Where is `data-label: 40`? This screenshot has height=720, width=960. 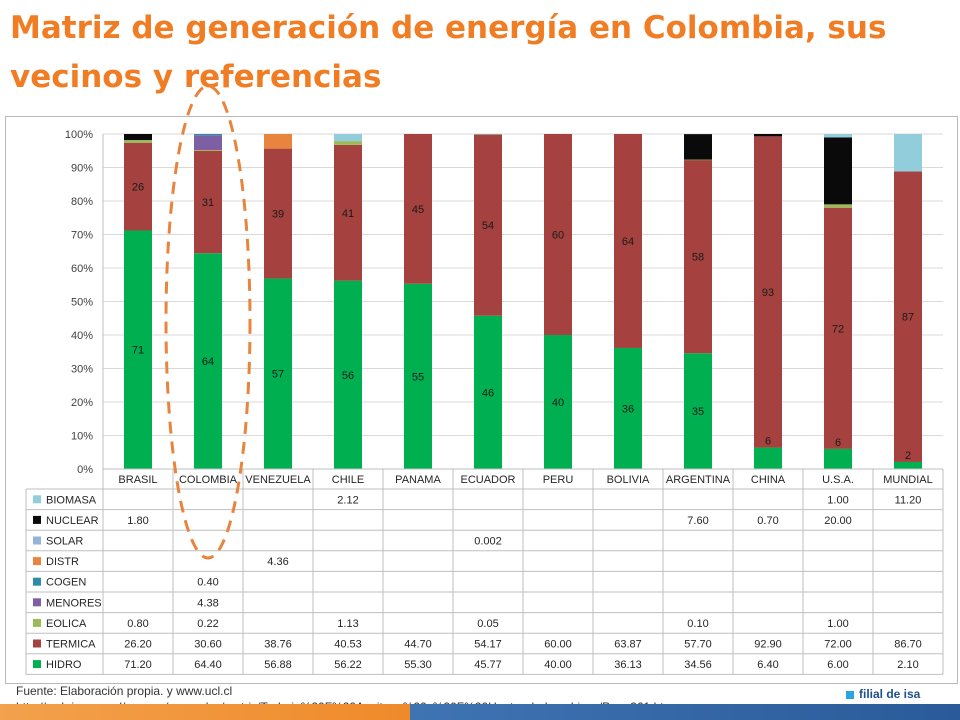
data-label: 40 is located at coordinates (558, 403).